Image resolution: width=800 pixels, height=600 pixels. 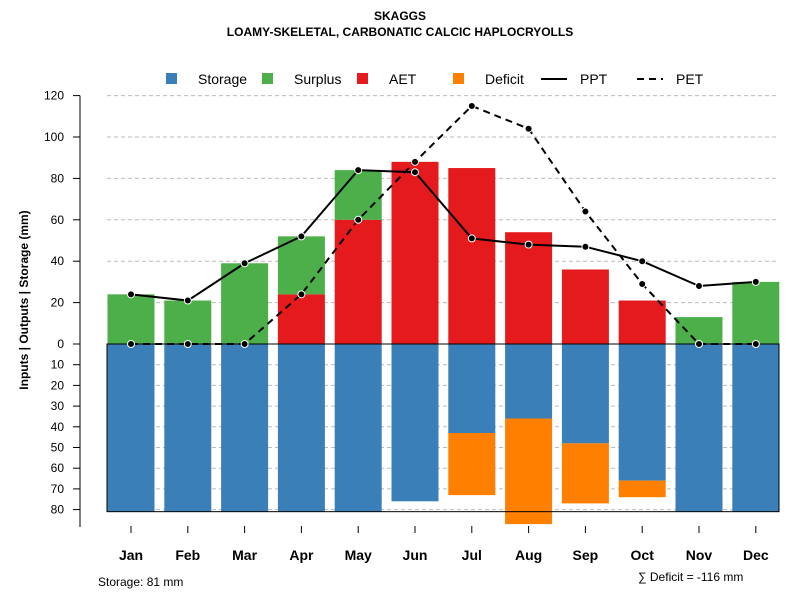 What do you see at coordinates (54, 137) in the screenshot?
I see `y-tick-label: 100` at bounding box center [54, 137].